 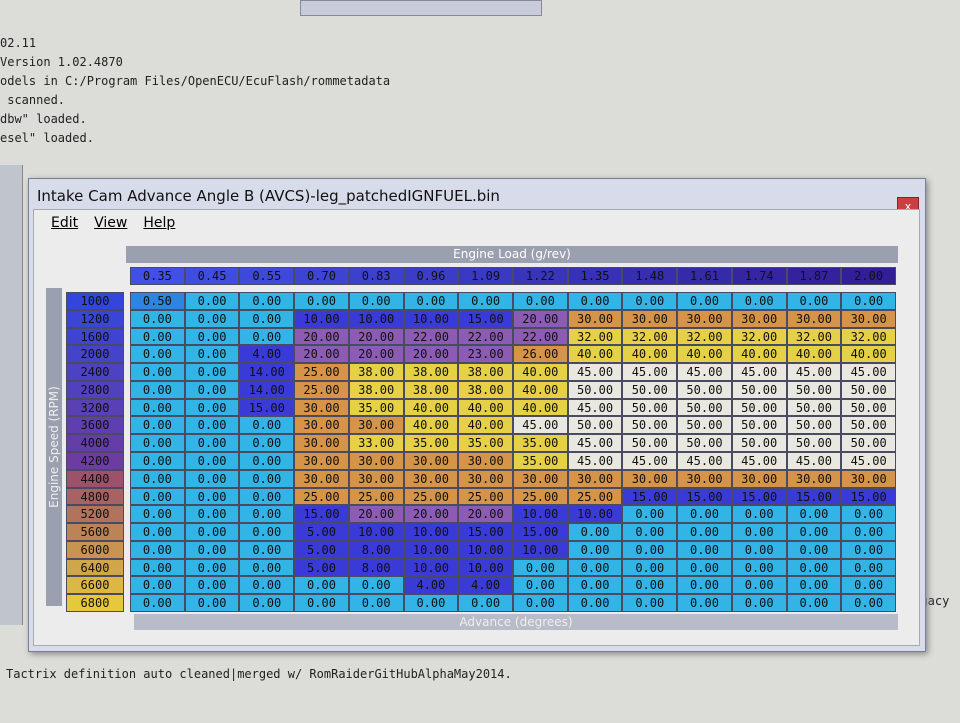 I want to click on table-cell: 4.00, so click(x=267, y=354).